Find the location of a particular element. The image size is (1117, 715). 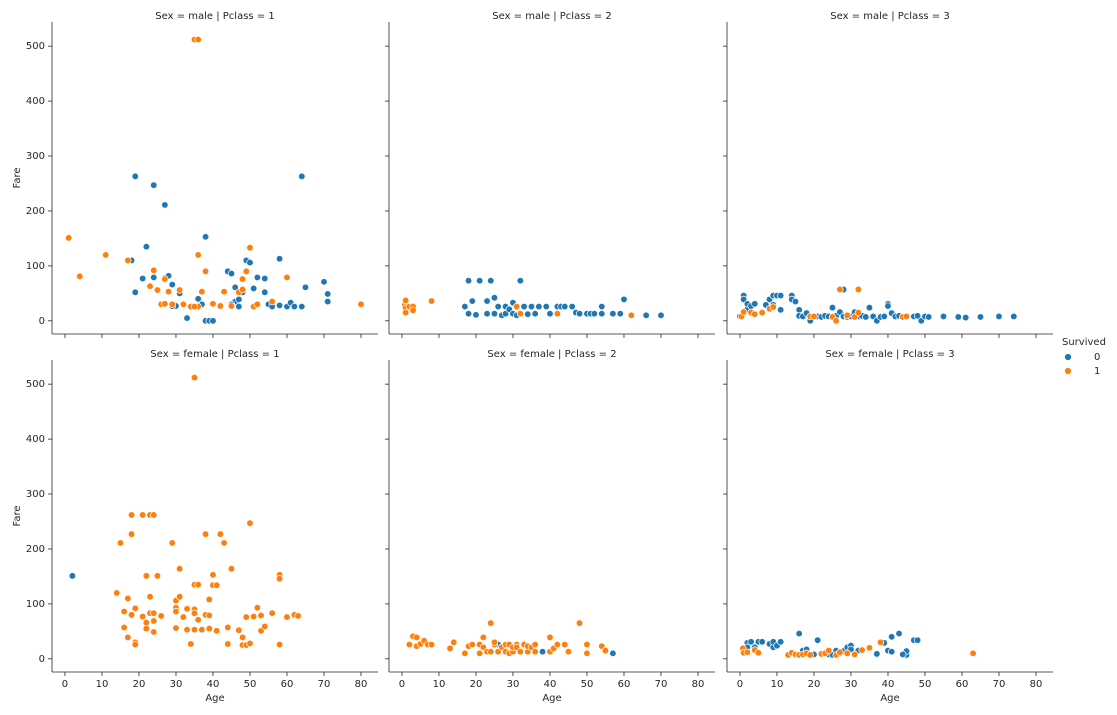

x-tick-label: 80 is located at coordinates (361, 684).